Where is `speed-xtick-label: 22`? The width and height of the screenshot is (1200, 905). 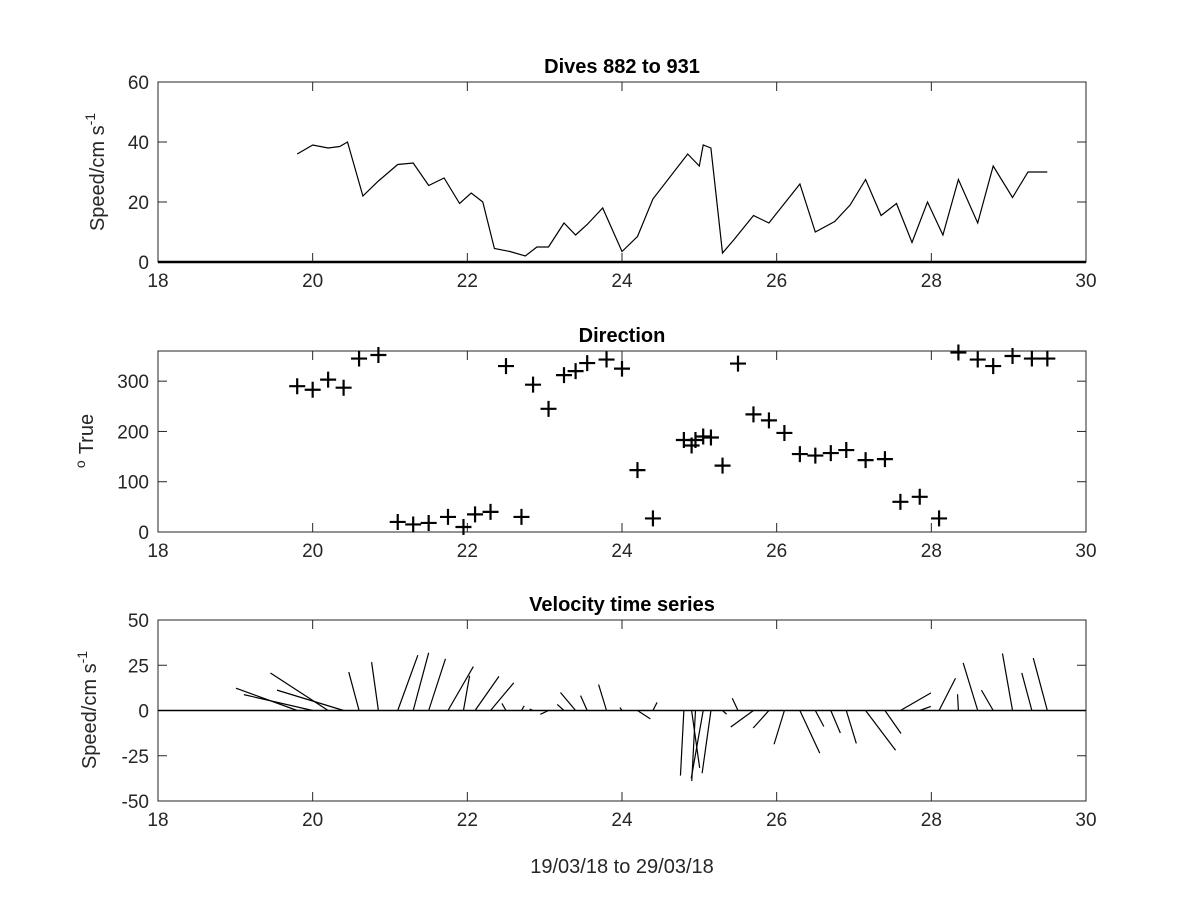 speed-xtick-label: 22 is located at coordinates (467, 281).